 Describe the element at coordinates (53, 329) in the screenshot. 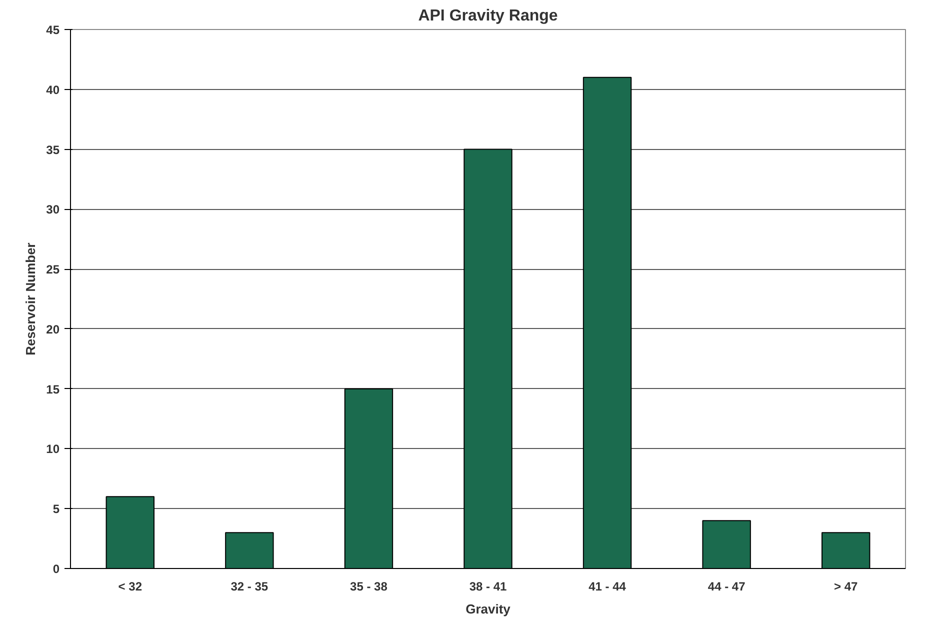

I see `y-tick-label: 20` at that location.